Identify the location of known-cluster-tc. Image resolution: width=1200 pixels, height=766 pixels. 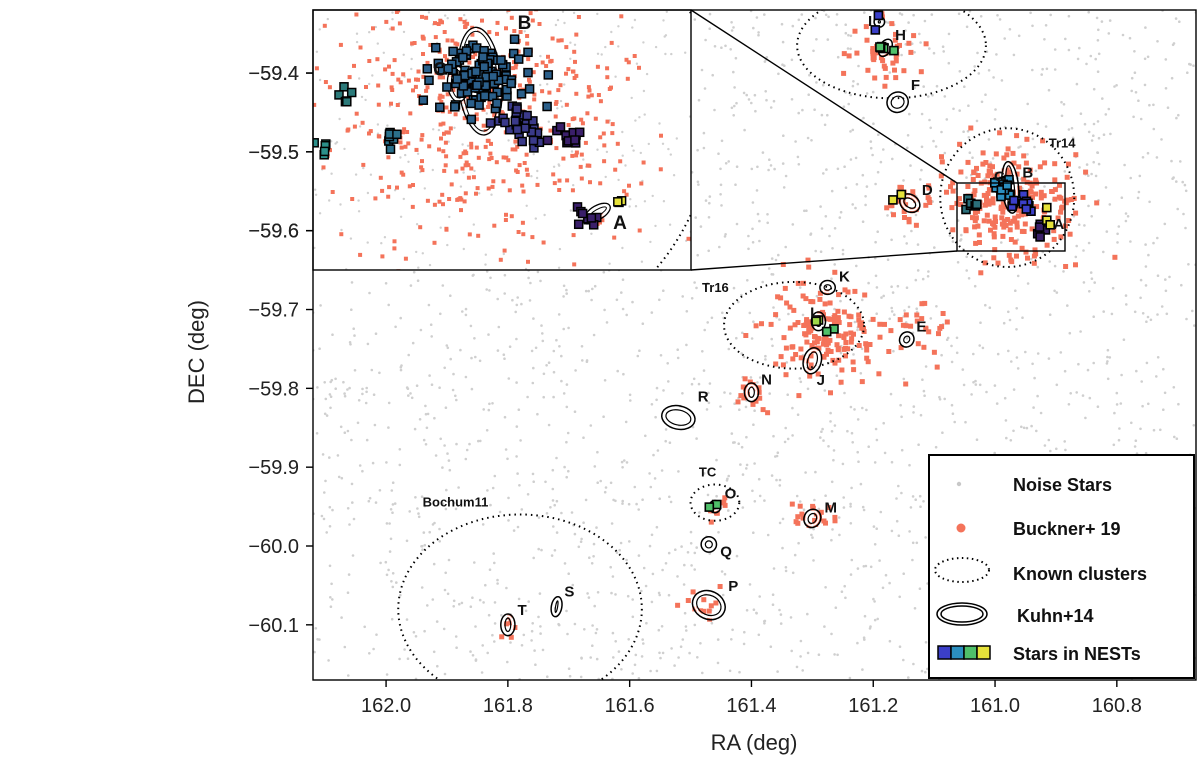
(715, 502).